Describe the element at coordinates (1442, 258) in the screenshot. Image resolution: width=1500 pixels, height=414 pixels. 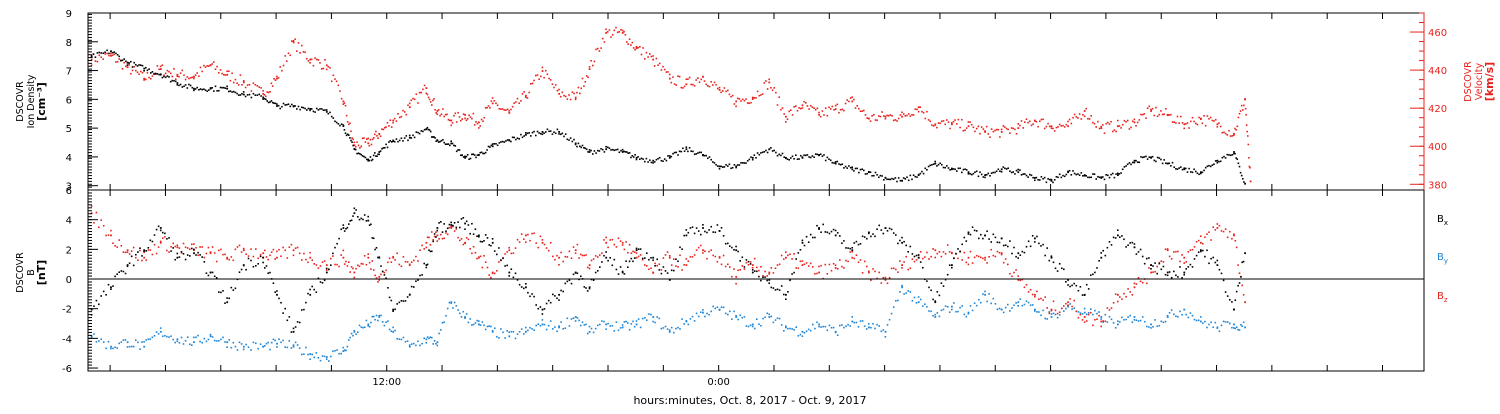
I see `legend-By: By` at that location.